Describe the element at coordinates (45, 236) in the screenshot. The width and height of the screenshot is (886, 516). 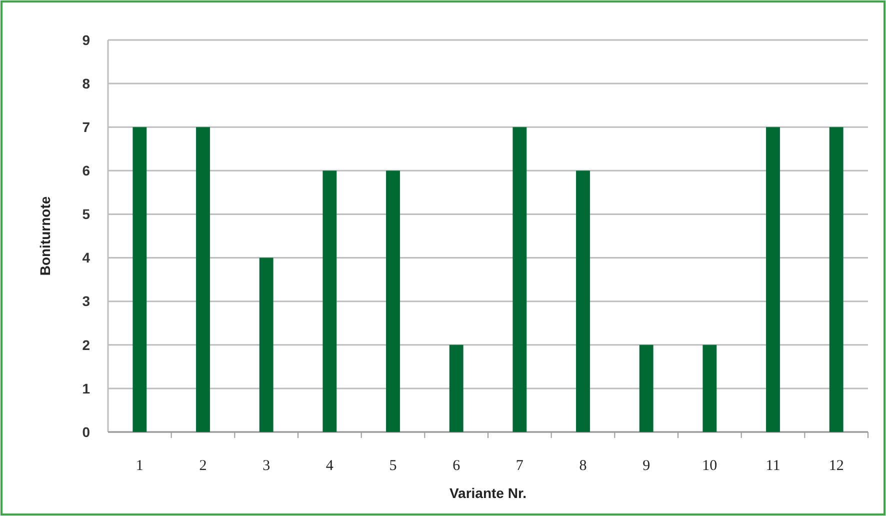
I see `y-axis-title: Boniturnote` at that location.